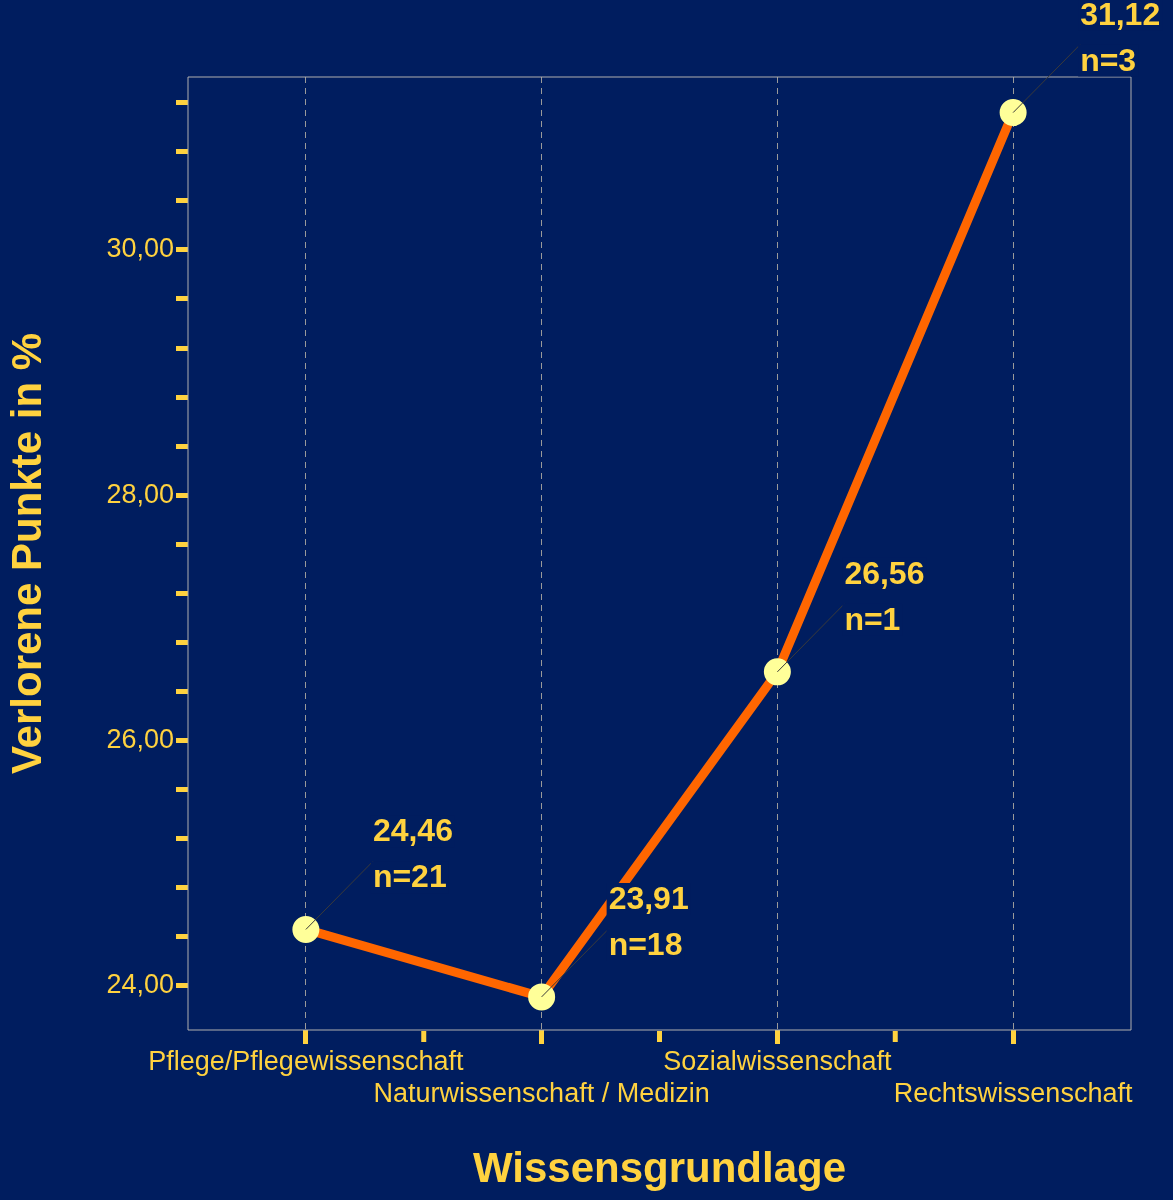 This screenshot has width=1173, height=1200. Describe the element at coordinates (659, 1168) in the screenshot. I see `x-axis-title: Wissensgrundlage` at that location.